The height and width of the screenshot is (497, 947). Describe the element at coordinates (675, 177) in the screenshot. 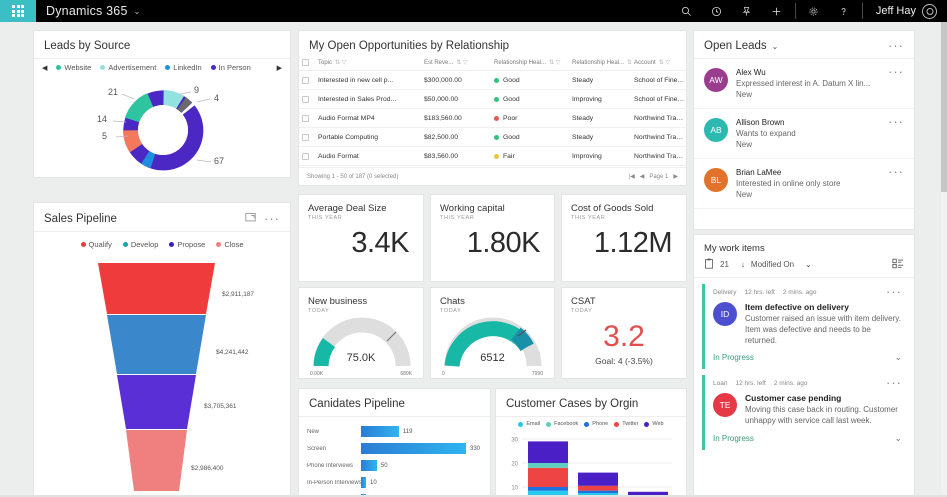

I see `next-page-button: ▶` at that location.